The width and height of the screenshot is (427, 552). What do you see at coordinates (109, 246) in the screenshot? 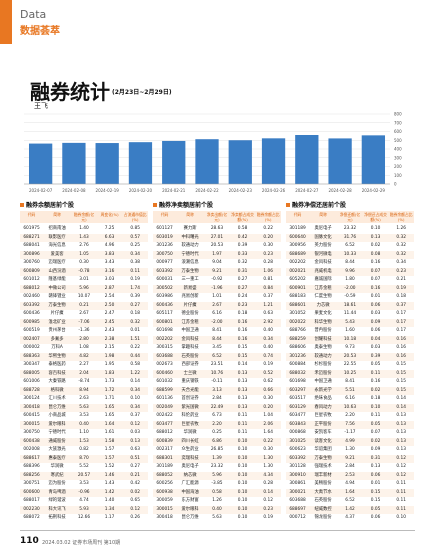
I see `table-cell: 4.96` at bounding box center [109, 246].